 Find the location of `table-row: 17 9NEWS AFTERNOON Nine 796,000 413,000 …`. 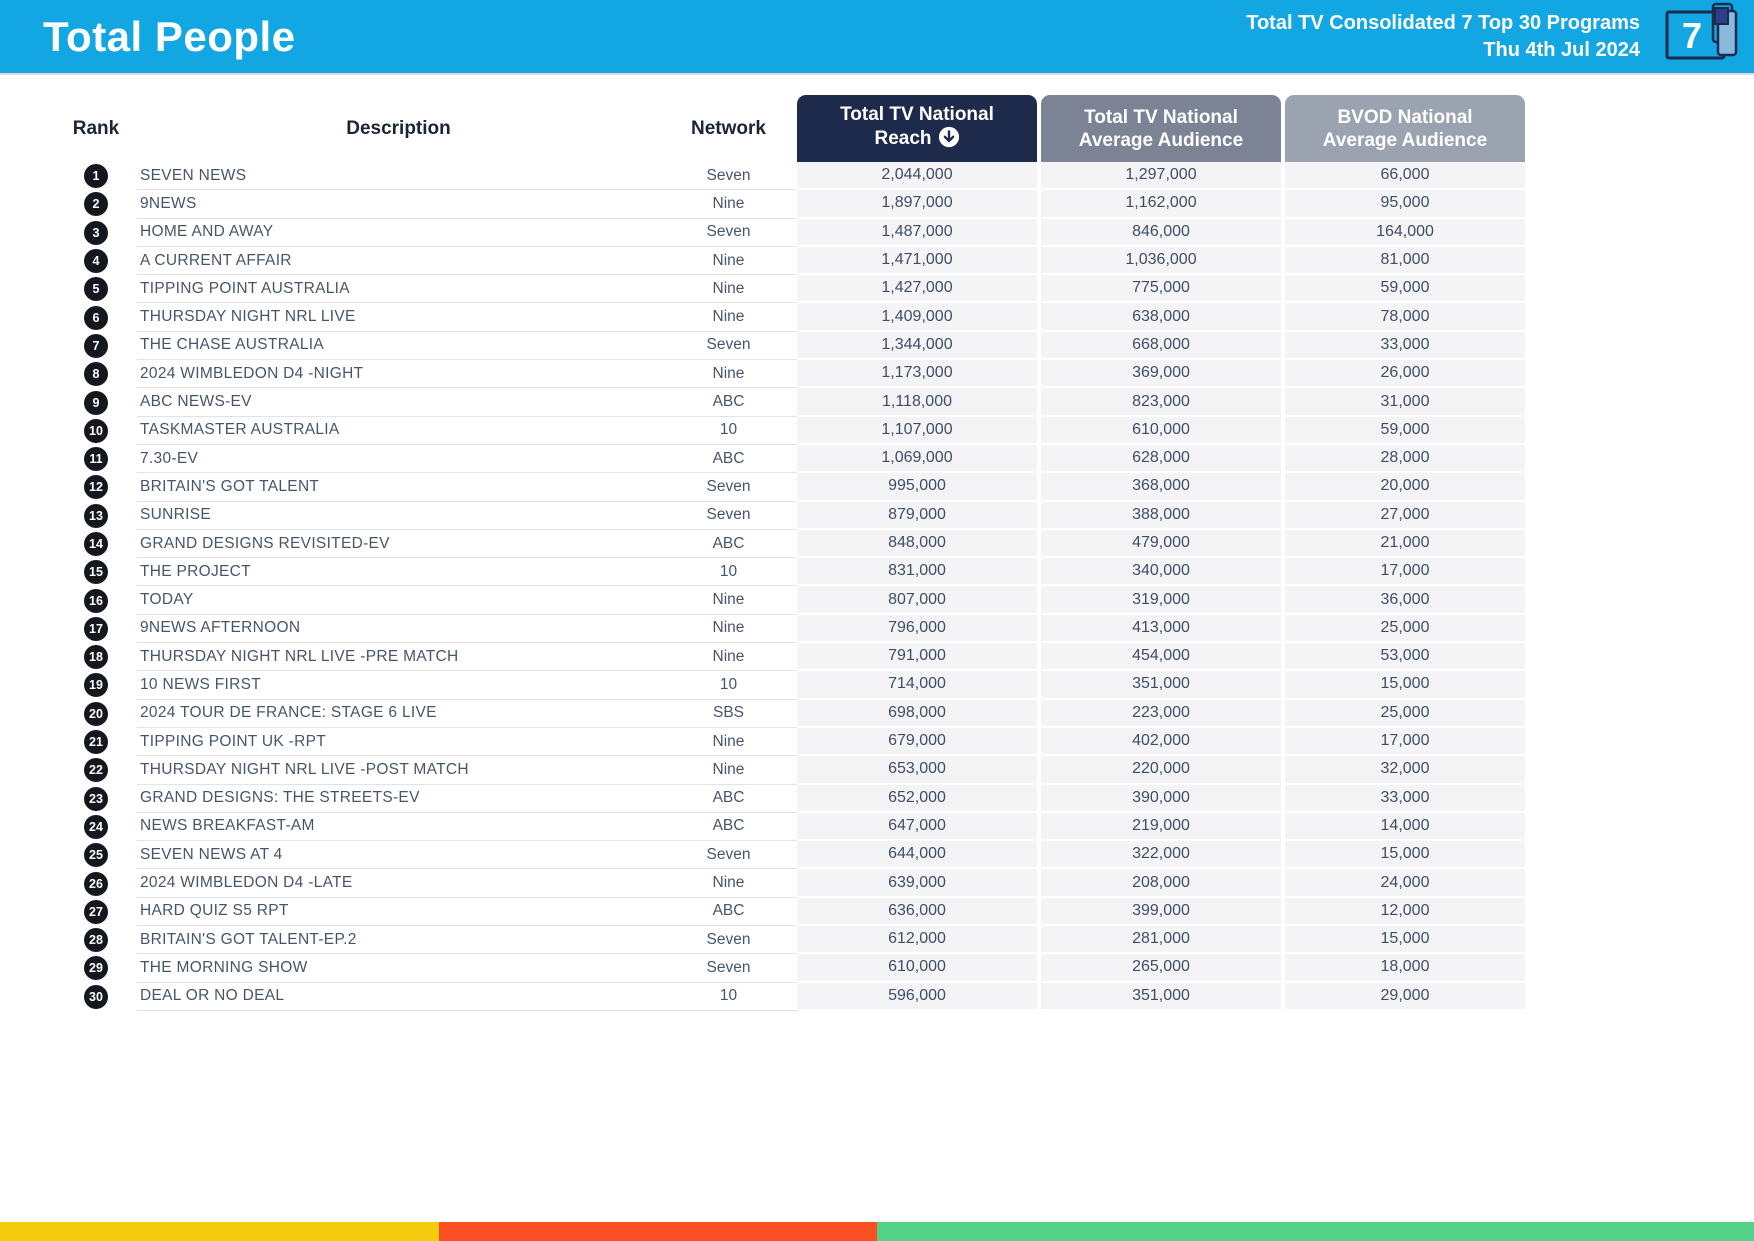

table-row: 17 9NEWS AFTERNOON Nine 796,000 413,000 … is located at coordinates (790, 629).